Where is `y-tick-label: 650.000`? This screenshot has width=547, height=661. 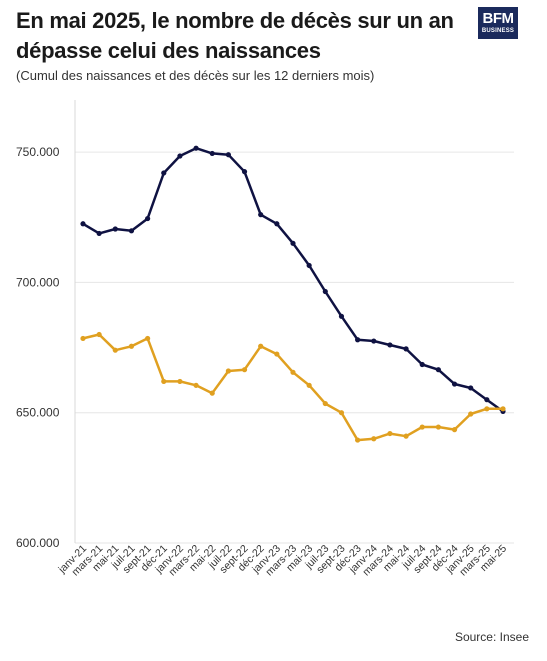
y-tick-label: 650.000 is located at coordinates (38, 413).